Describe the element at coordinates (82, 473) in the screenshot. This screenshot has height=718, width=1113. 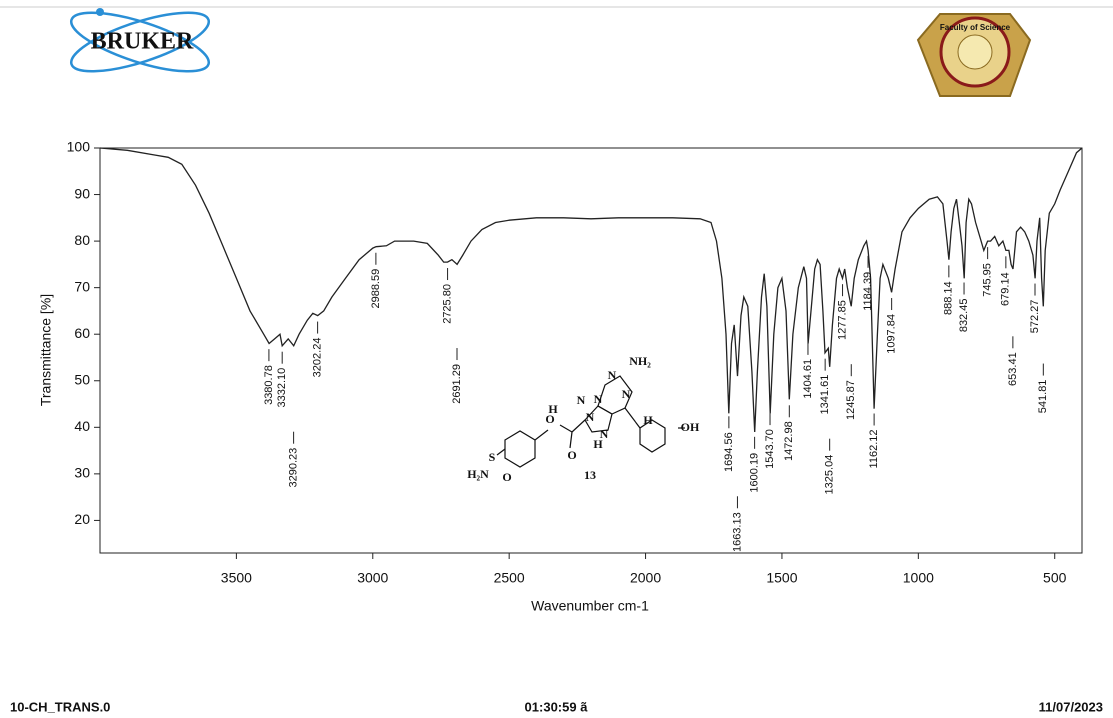
I see `y-tick-label: 30` at that location.